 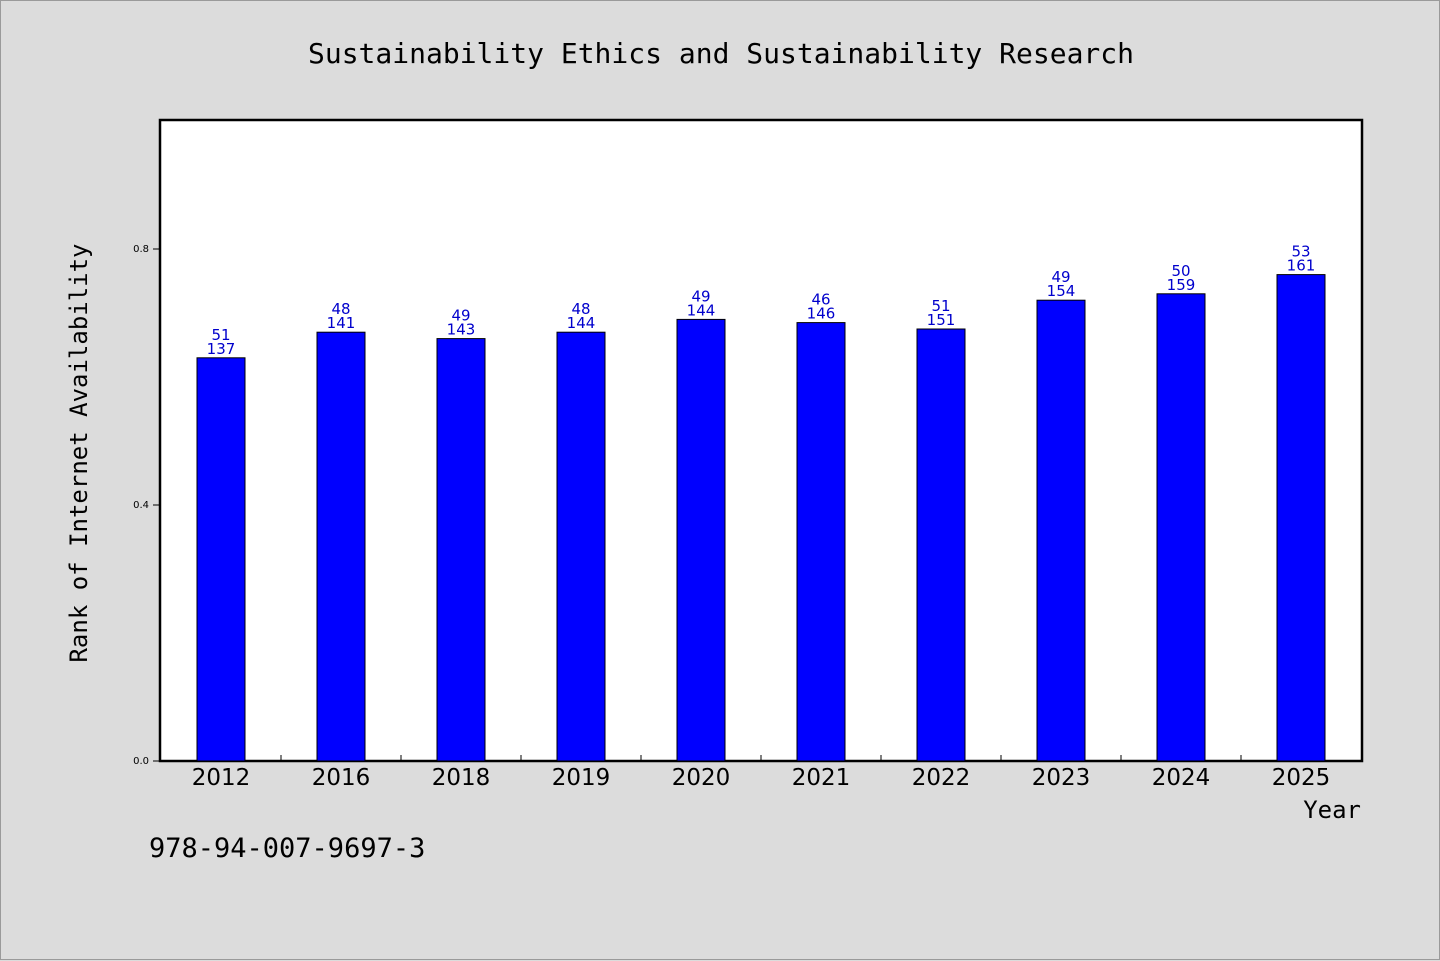 What do you see at coordinates (821, 778) in the screenshot?
I see `x-tick-label-2021: 2021` at bounding box center [821, 778].